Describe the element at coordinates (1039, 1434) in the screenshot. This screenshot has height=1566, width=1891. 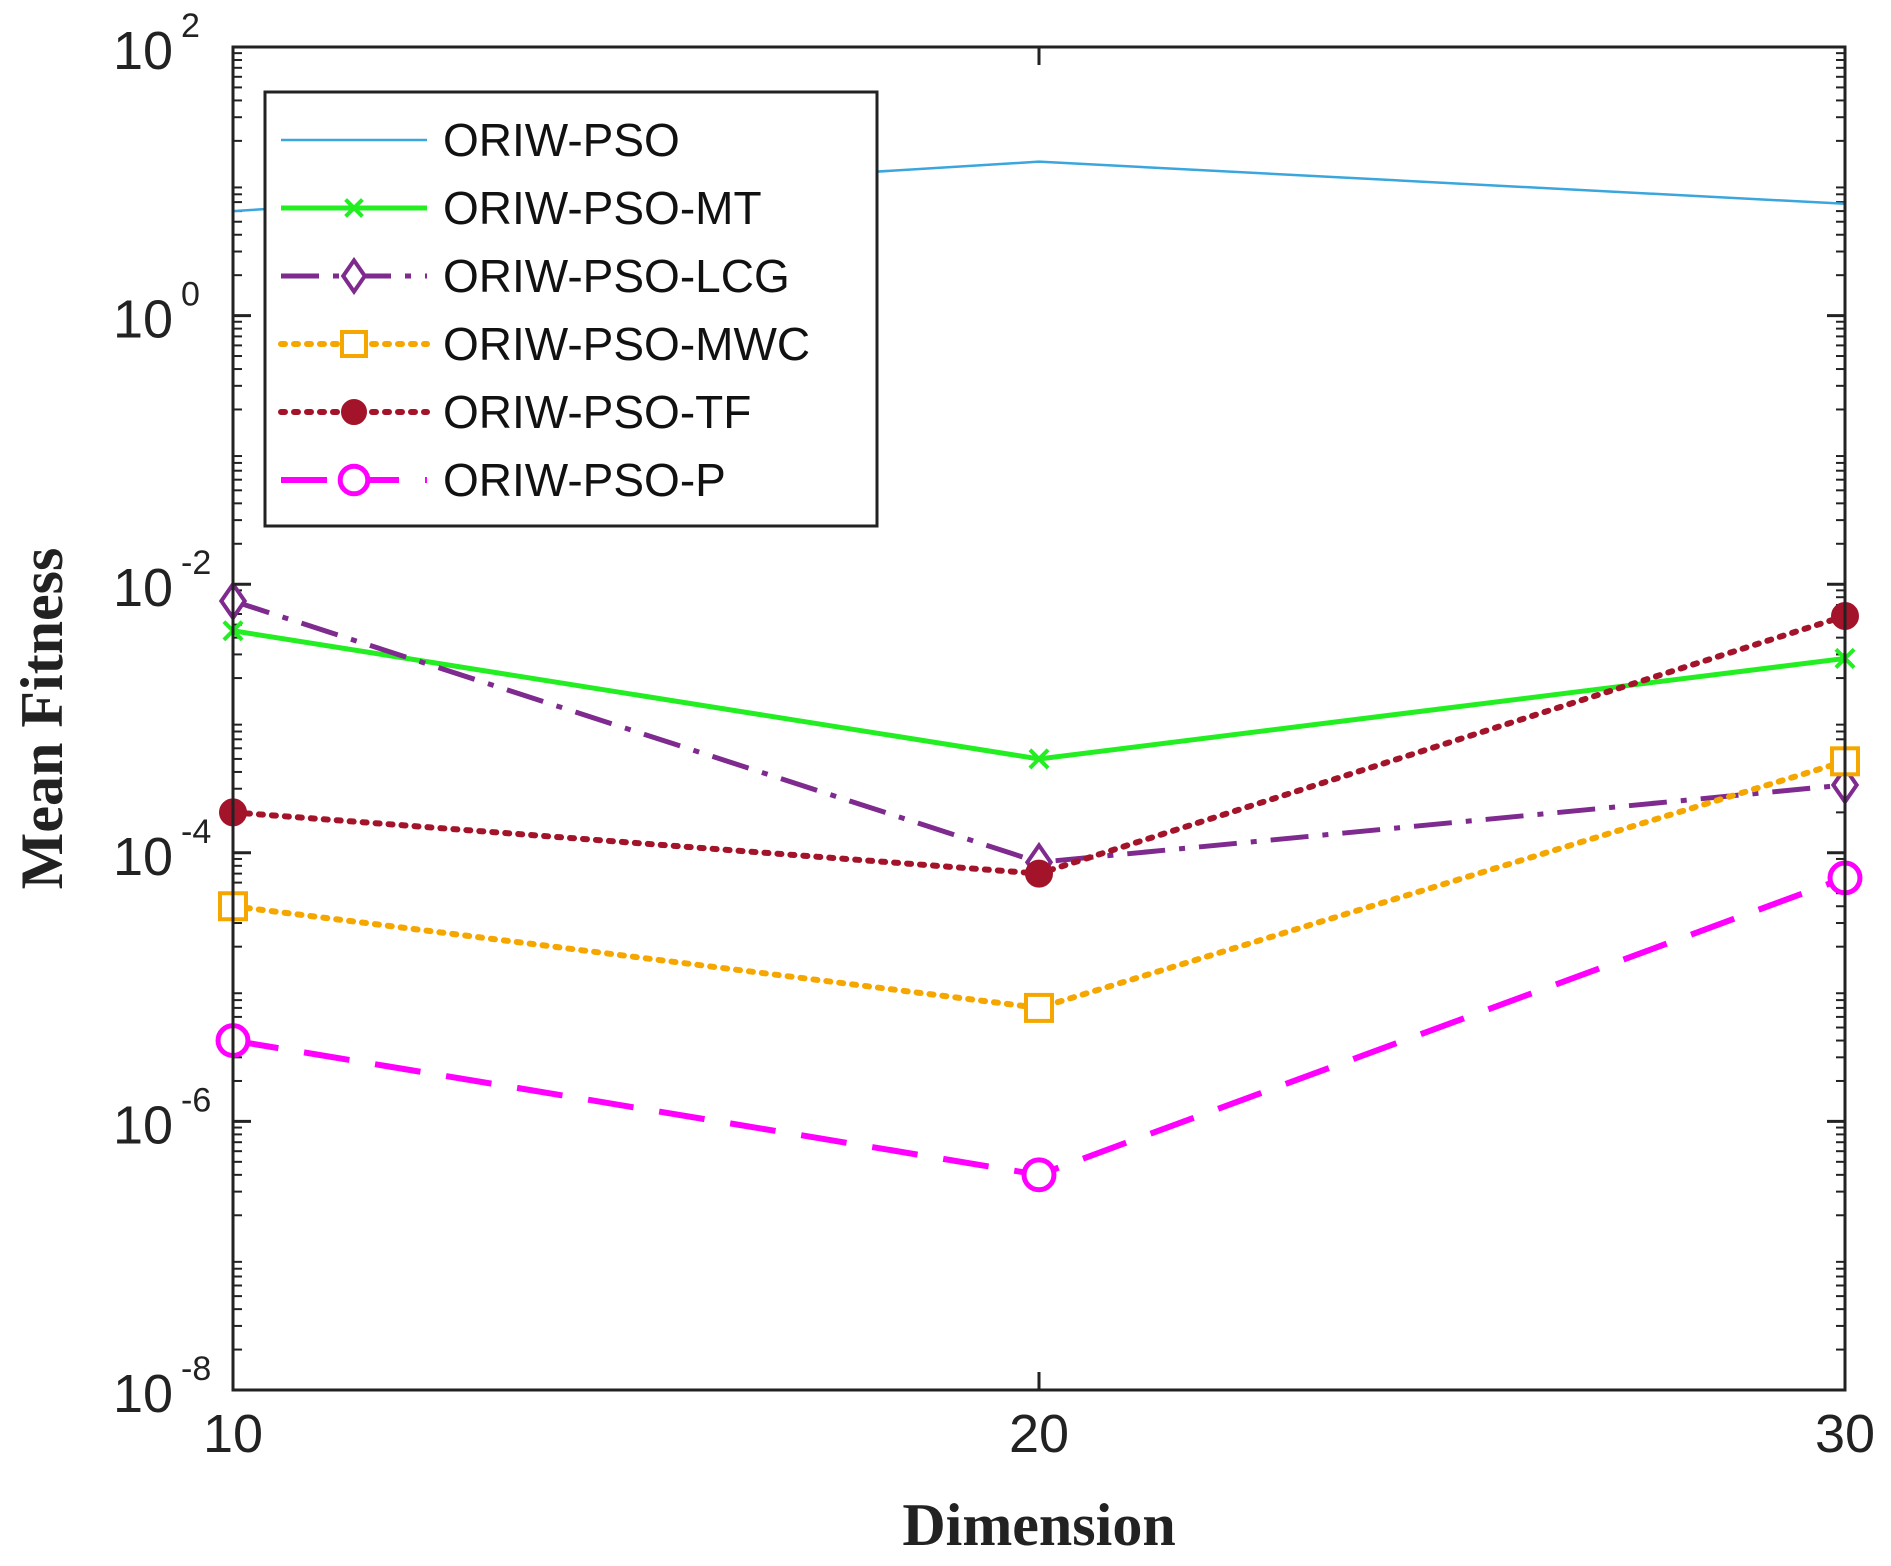
I see `x-tick-label: 20` at that location.